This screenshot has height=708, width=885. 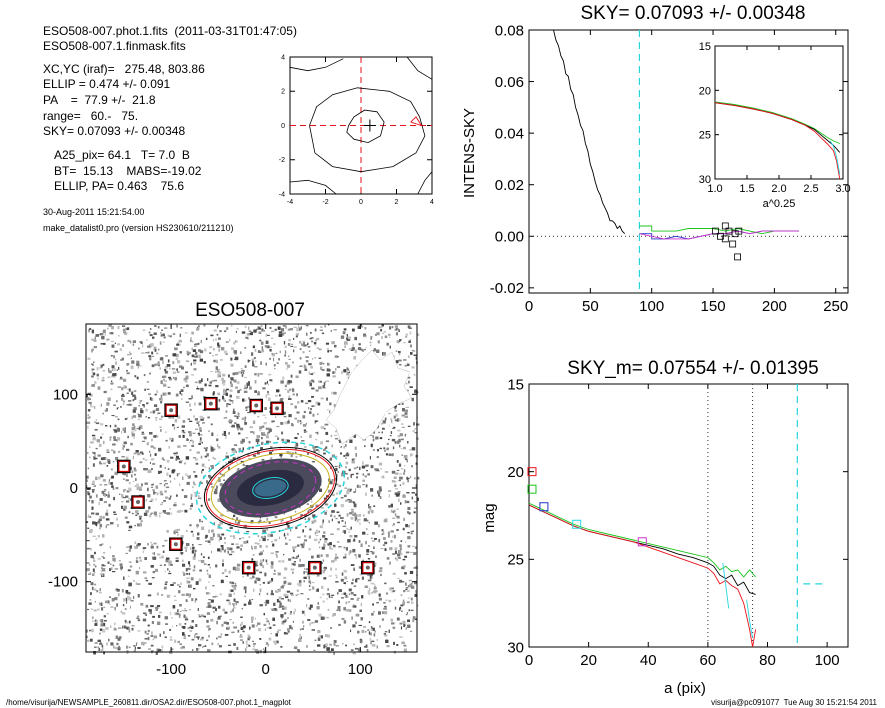 I want to click on inset-xtick-label: 1.0, so click(x=714, y=189).